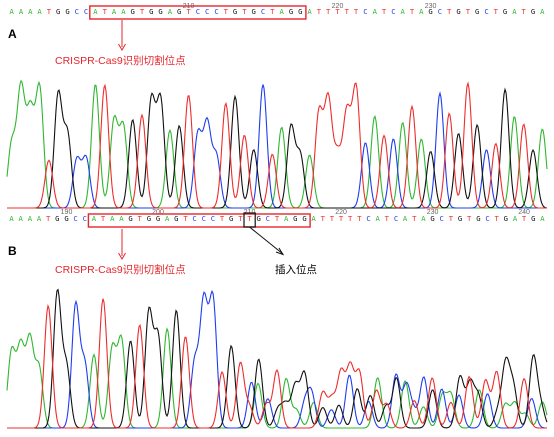  Describe the element at coordinates (120, 60) in the screenshot. I see `panel-a-annotation: CRISPR-Cas9识别切割位点` at that location.